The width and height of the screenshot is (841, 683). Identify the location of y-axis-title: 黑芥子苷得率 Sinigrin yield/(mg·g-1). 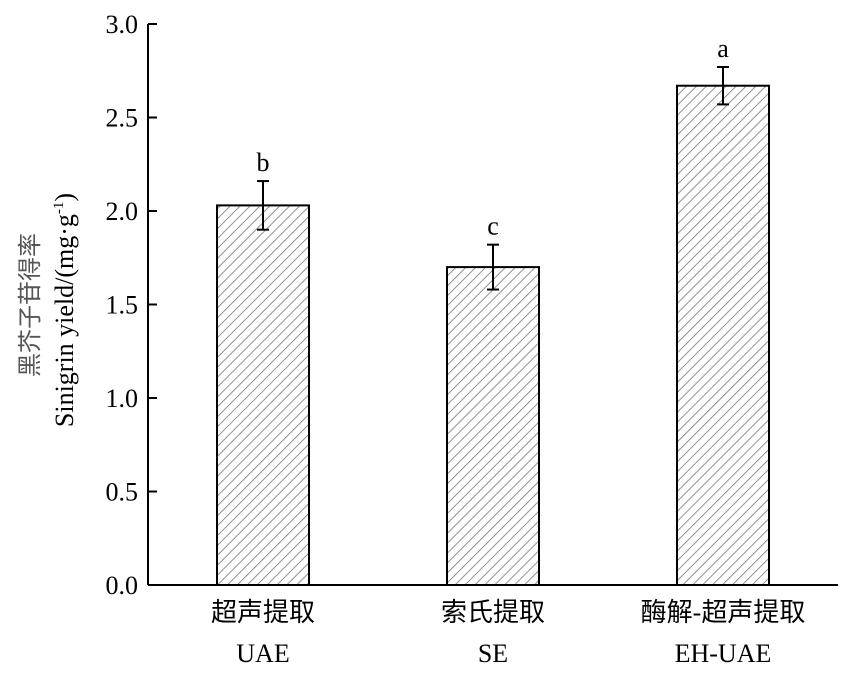
(47, 310).